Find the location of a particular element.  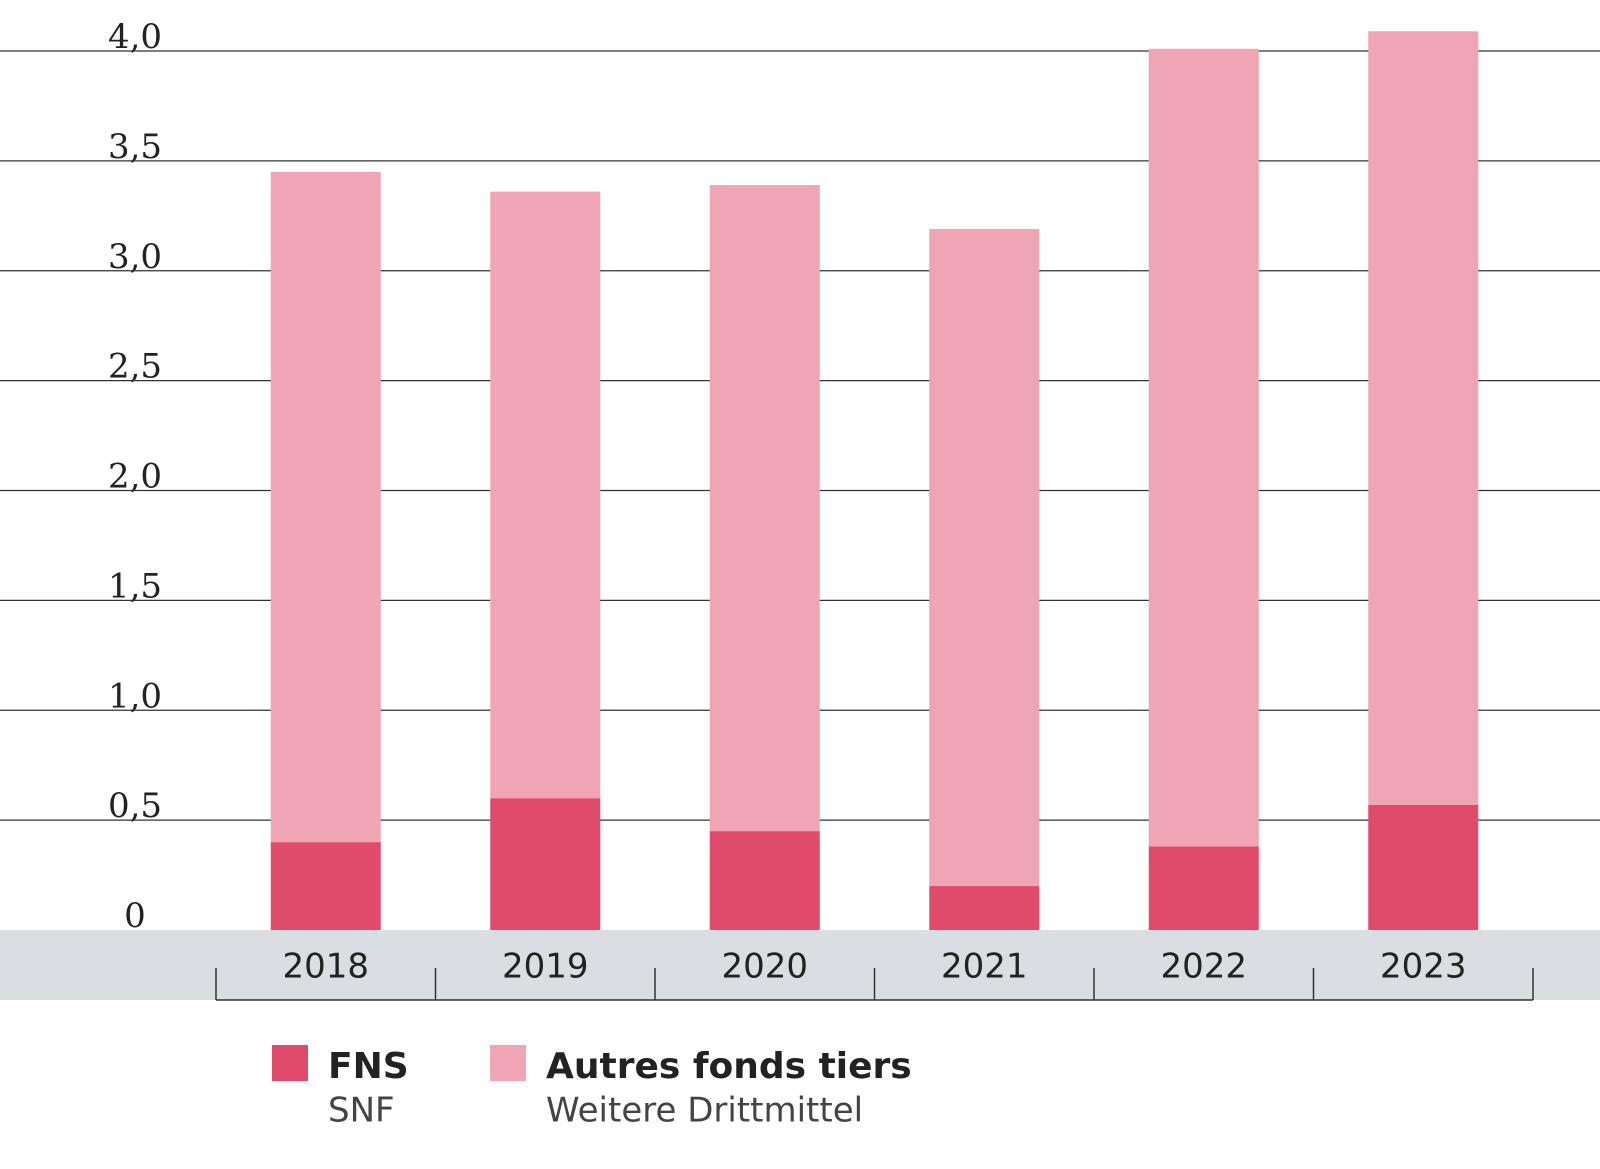

y-tick-label: 0 is located at coordinates (135, 916).